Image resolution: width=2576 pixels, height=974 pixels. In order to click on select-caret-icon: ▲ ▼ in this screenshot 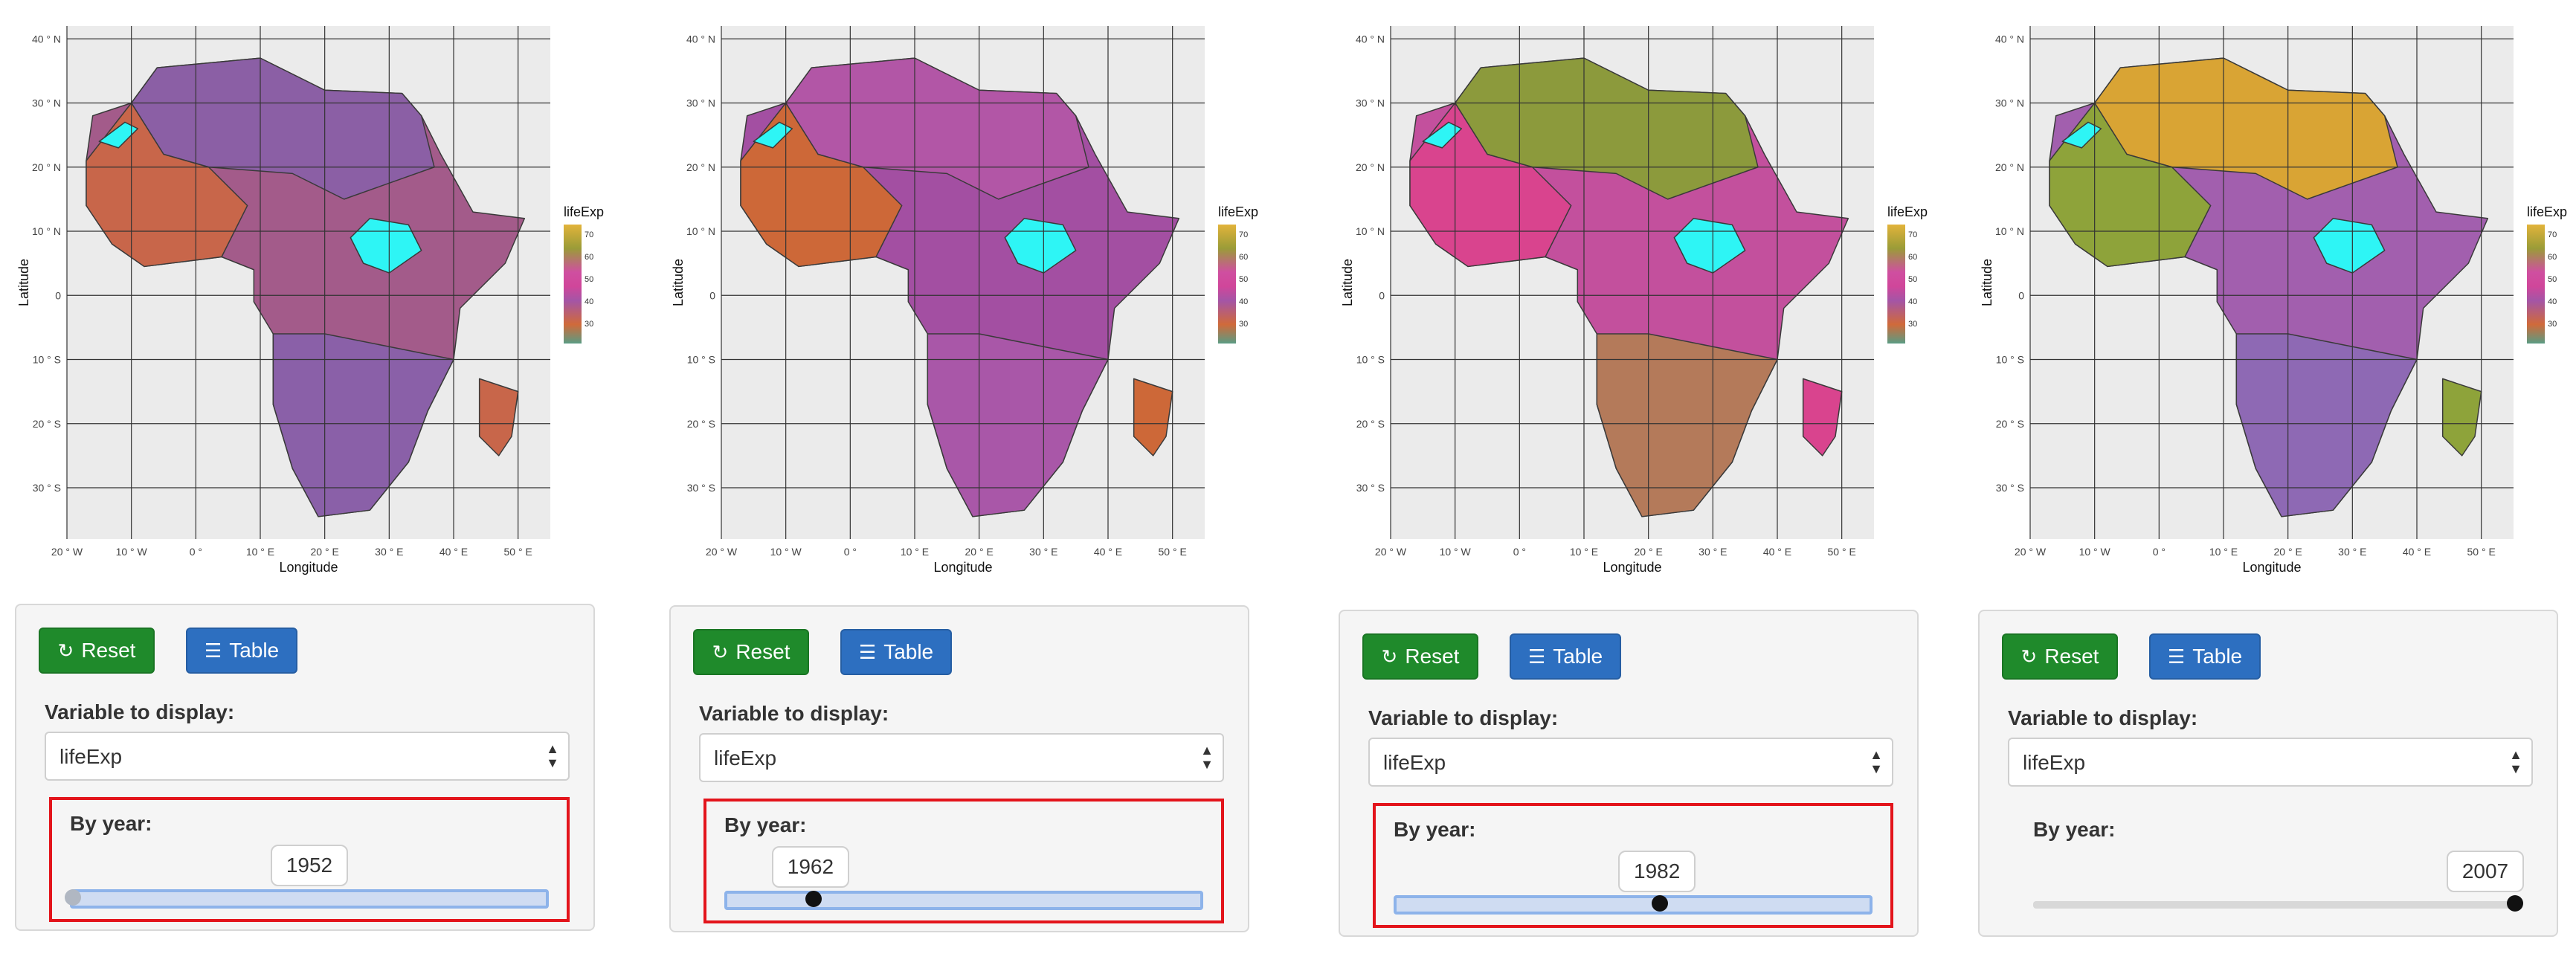, I will do `click(2515, 761)`.